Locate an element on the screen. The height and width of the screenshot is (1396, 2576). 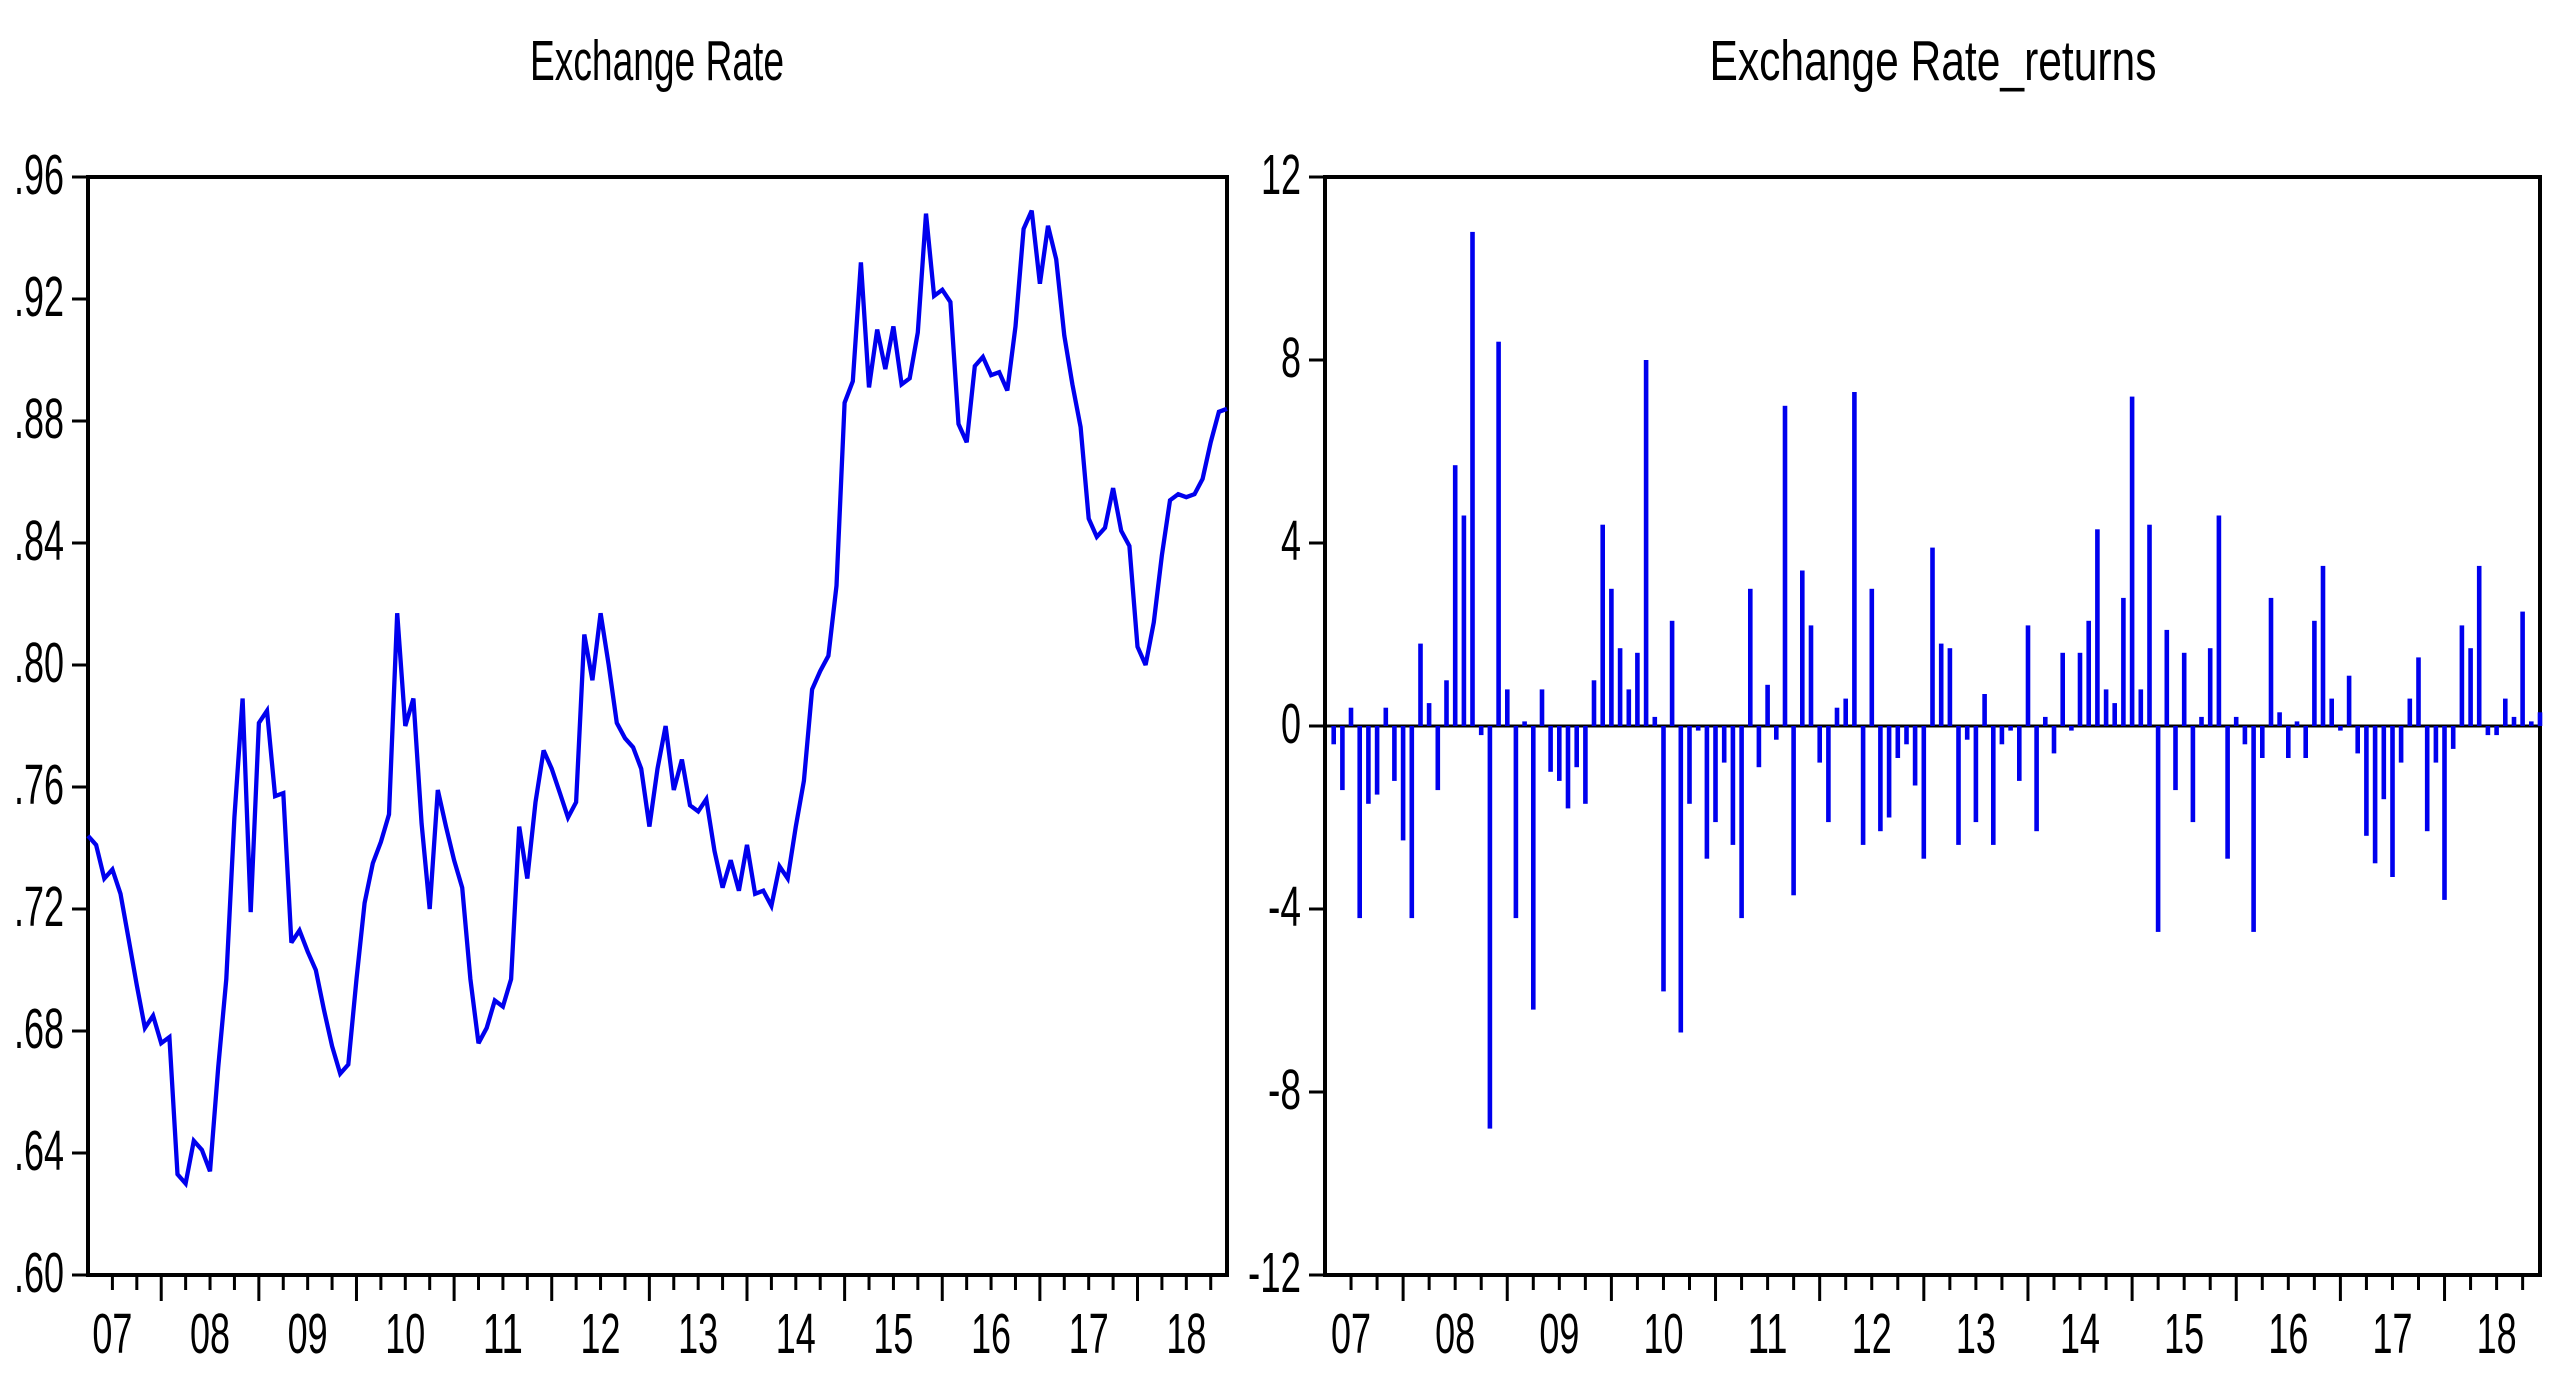
y-tick-label: .60 is located at coordinates (39, 1273).